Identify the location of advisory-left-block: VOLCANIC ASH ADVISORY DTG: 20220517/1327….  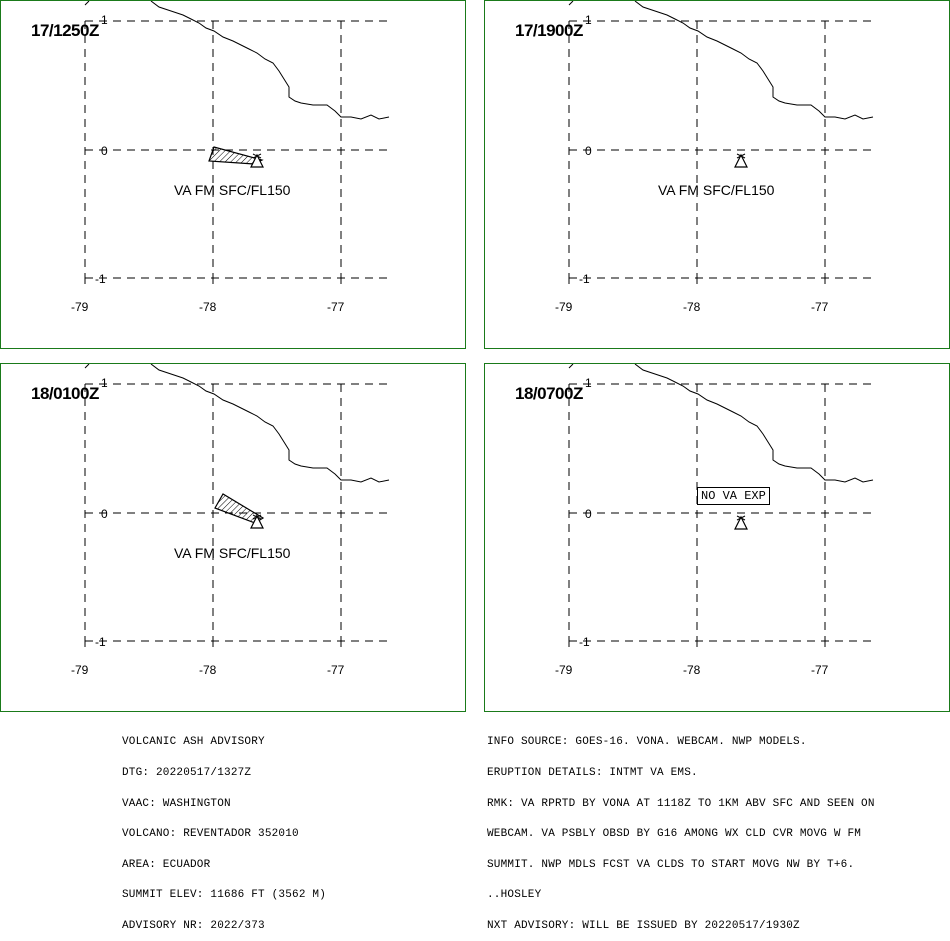
(224, 829).